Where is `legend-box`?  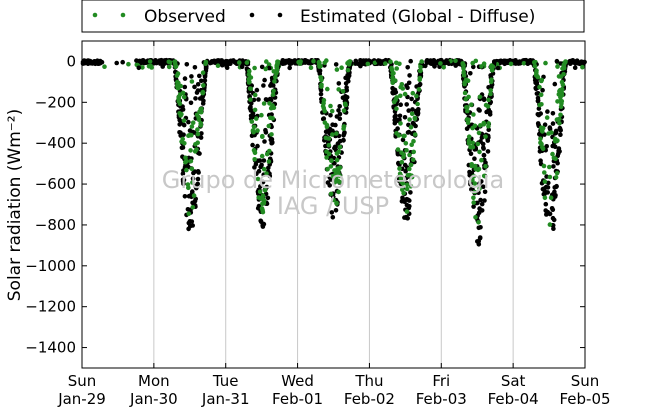 legend-box is located at coordinates (333, 16).